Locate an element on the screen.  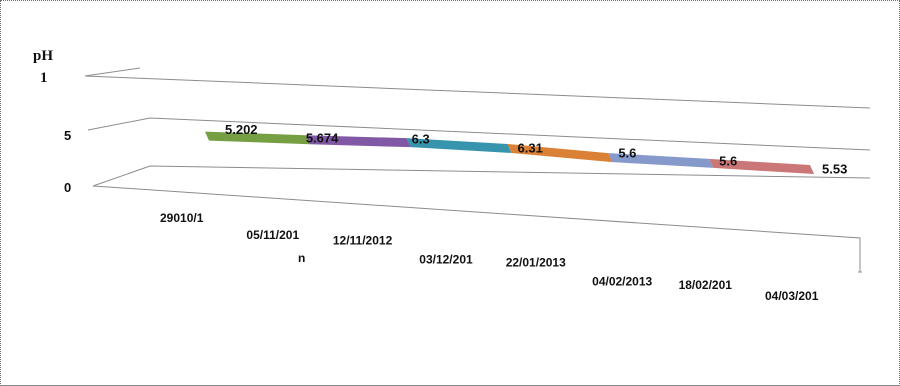
category-label: 12/11/2012 is located at coordinates (363, 240).